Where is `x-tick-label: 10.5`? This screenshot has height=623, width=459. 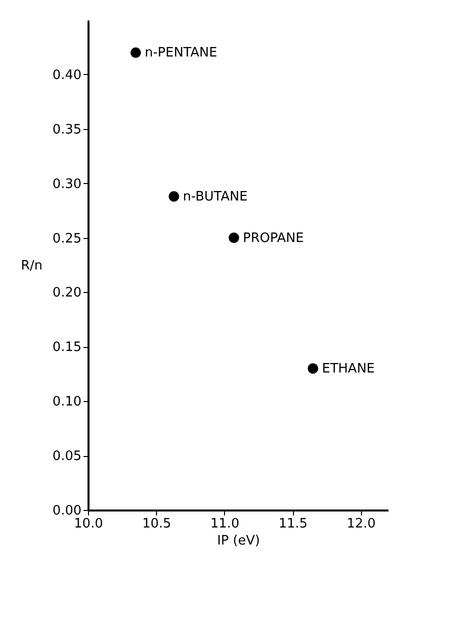
x-tick-label: 10.5 is located at coordinates (157, 524).